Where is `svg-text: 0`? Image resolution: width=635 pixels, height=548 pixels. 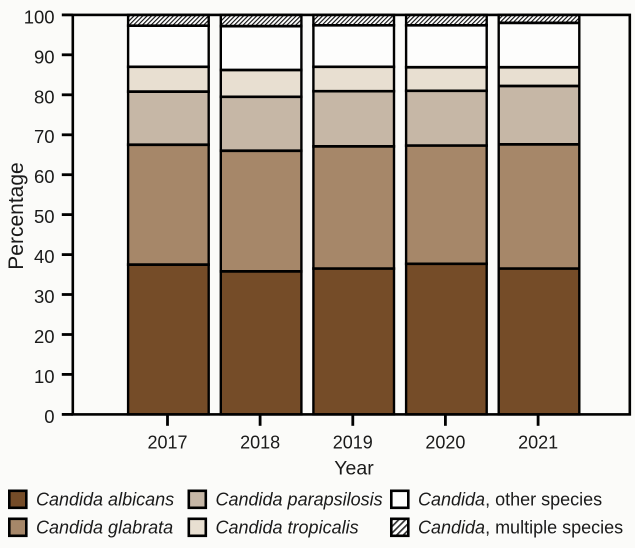 svg-text: 0 is located at coordinates (49, 416).